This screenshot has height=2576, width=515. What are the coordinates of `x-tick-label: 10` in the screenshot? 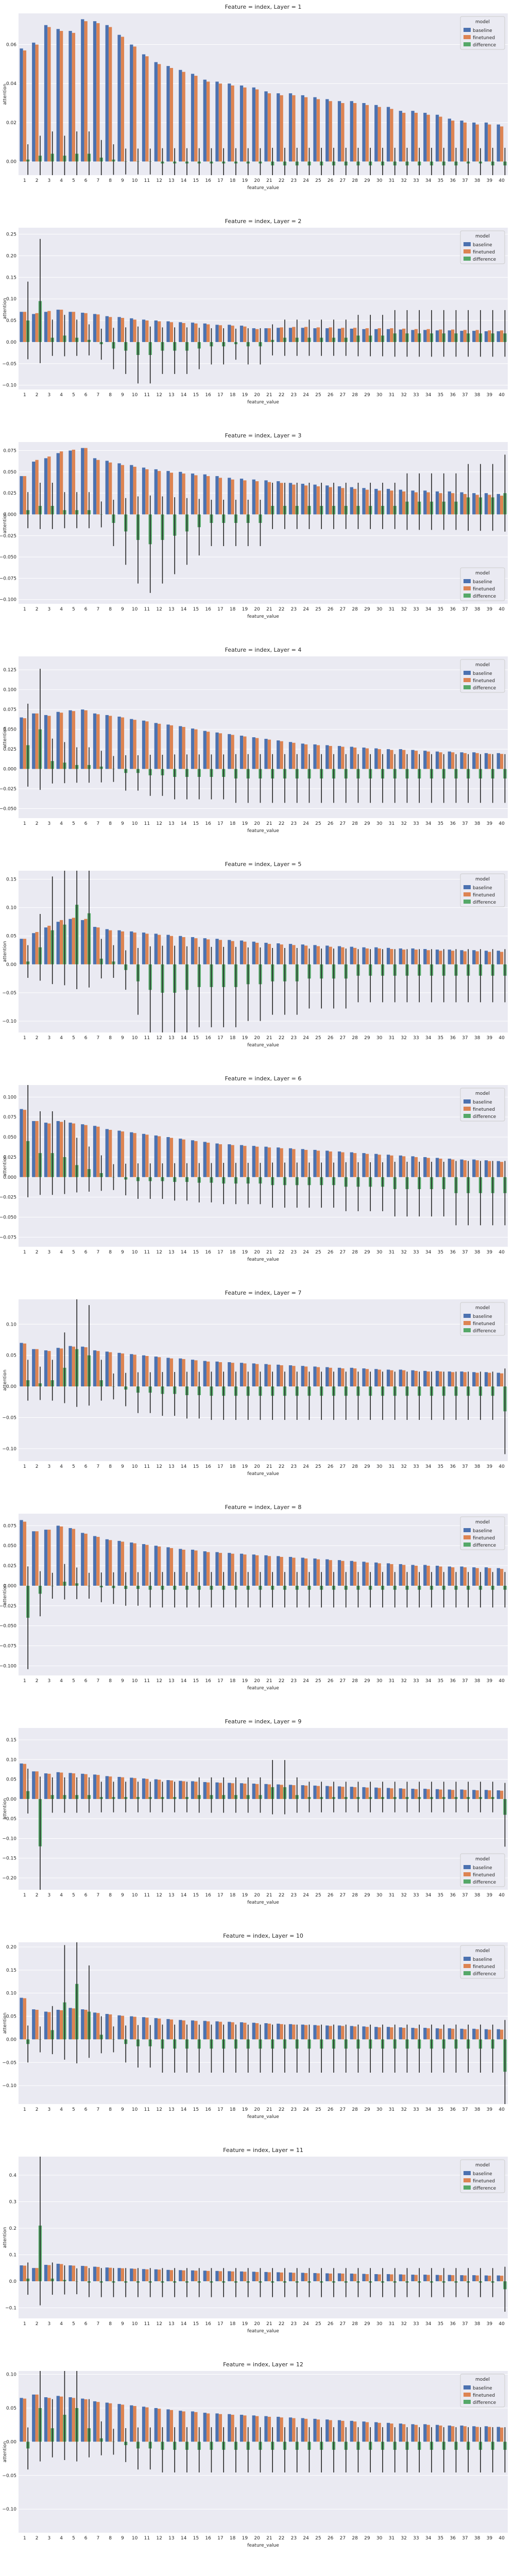 It's located at (135, 1681).